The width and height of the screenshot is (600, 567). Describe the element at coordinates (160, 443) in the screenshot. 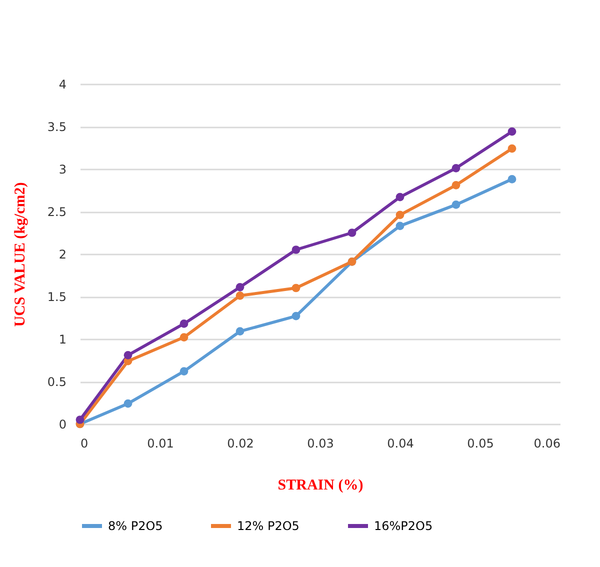

I see `x-tick-label: 0.01` at that location.